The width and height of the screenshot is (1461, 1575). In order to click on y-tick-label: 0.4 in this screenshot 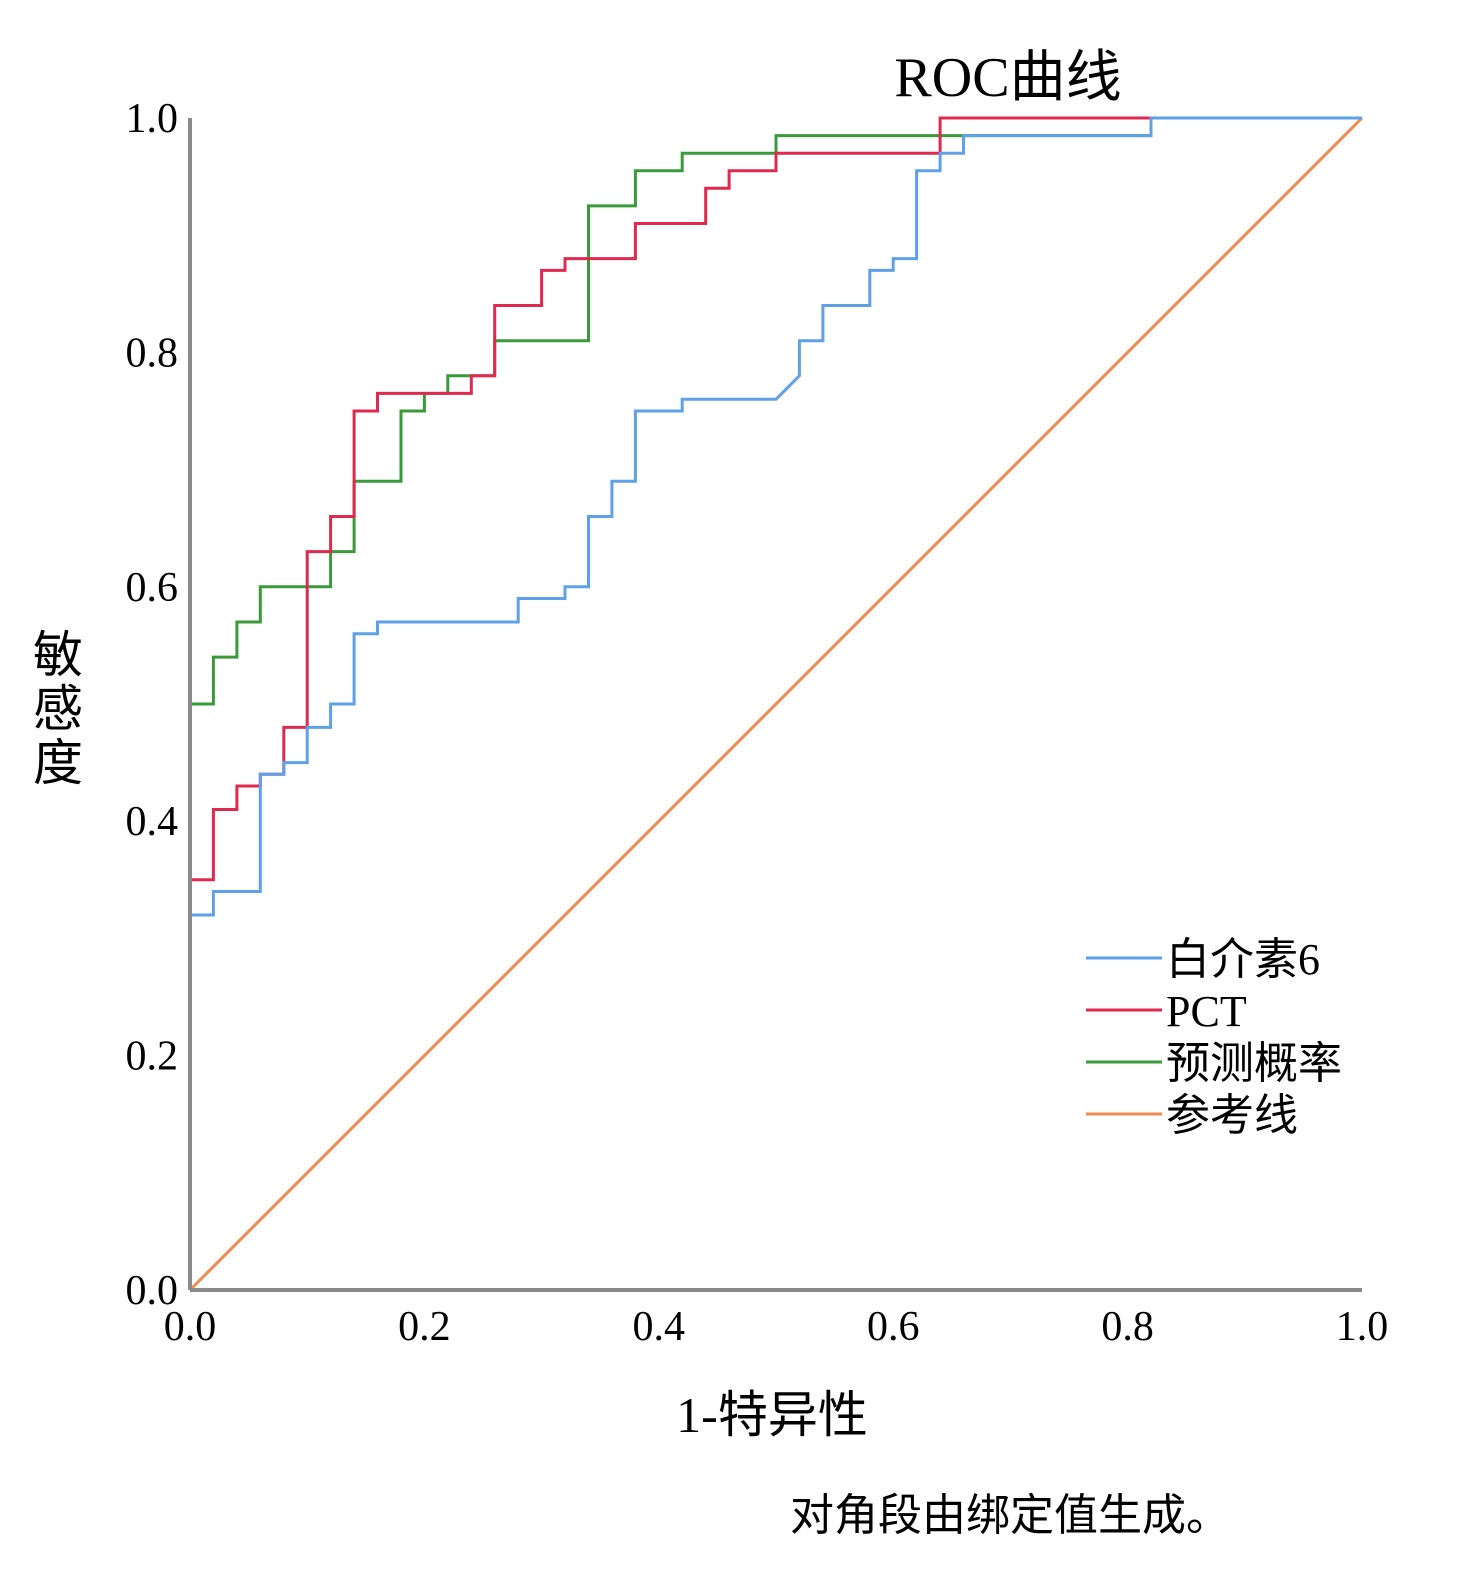, I will do `click(152, 822)`.